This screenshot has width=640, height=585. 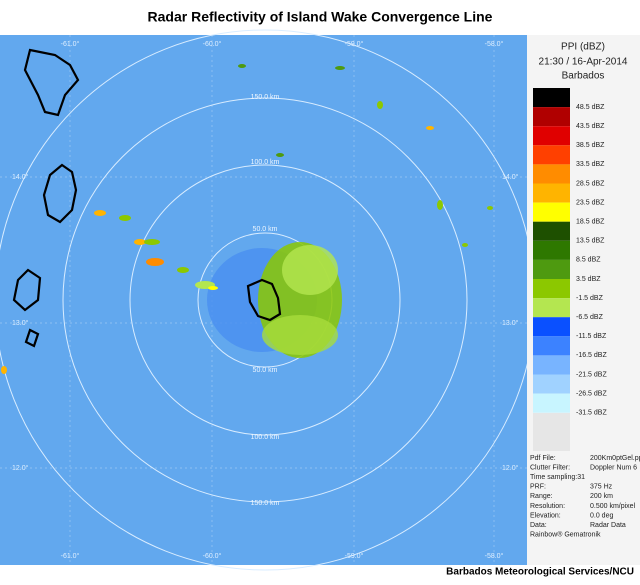 I want to click on legend-level: -16.5 dBZ, so click(x=591, y=355).